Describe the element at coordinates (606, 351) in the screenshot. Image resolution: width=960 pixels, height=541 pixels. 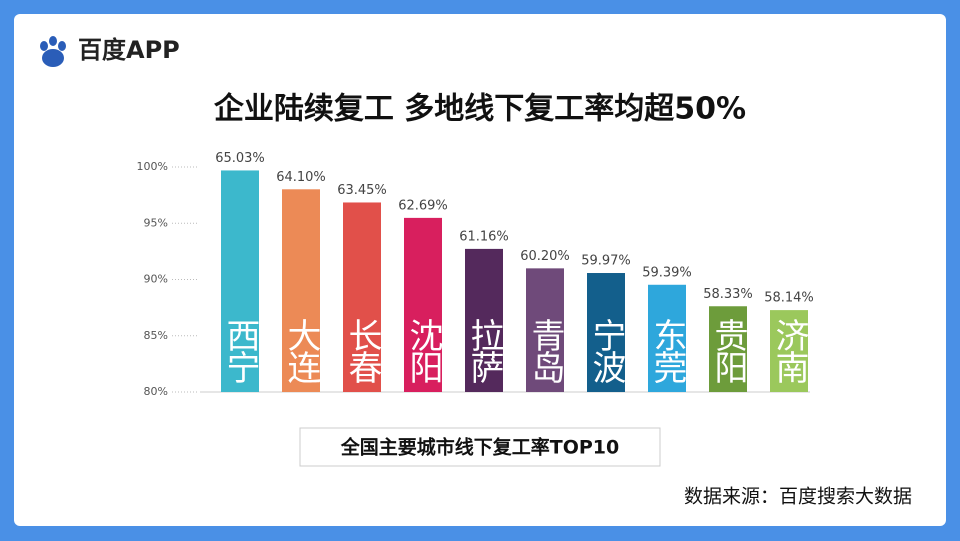
I see `category-label: 宁波` at that location.